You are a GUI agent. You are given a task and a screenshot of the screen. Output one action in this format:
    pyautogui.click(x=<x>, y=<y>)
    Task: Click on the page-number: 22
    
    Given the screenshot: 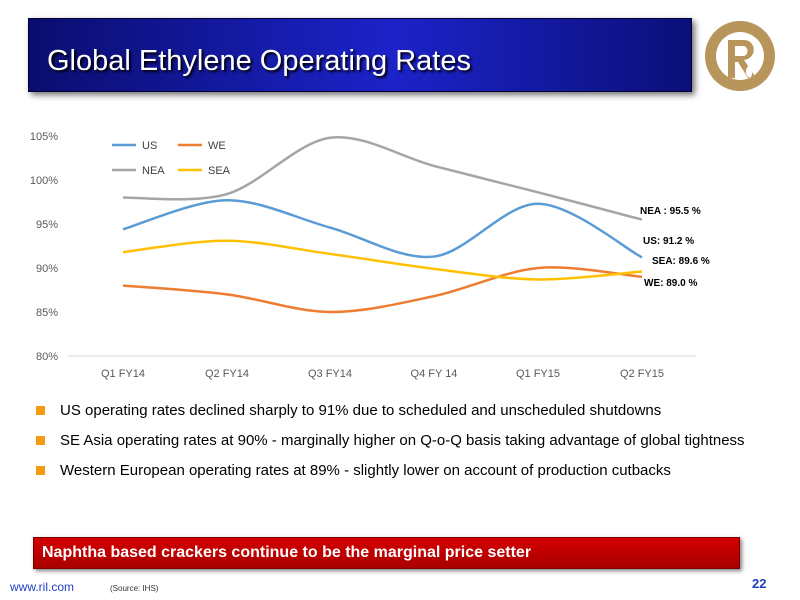 What is the action you would take?
    pyautogui.click(x=759, y=583)
    